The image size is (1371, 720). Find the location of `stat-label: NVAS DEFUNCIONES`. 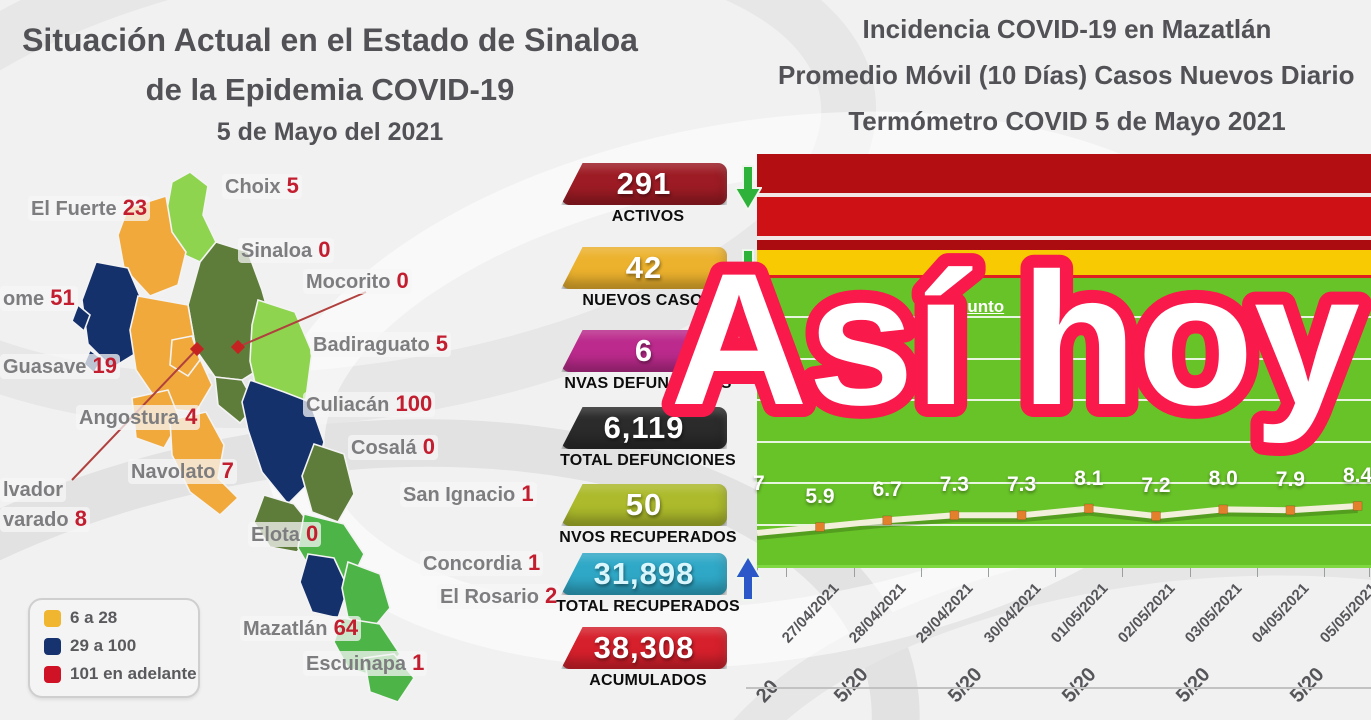

stat-label: NVAS DEFUNCIONES is located at coordinates (648, 383).